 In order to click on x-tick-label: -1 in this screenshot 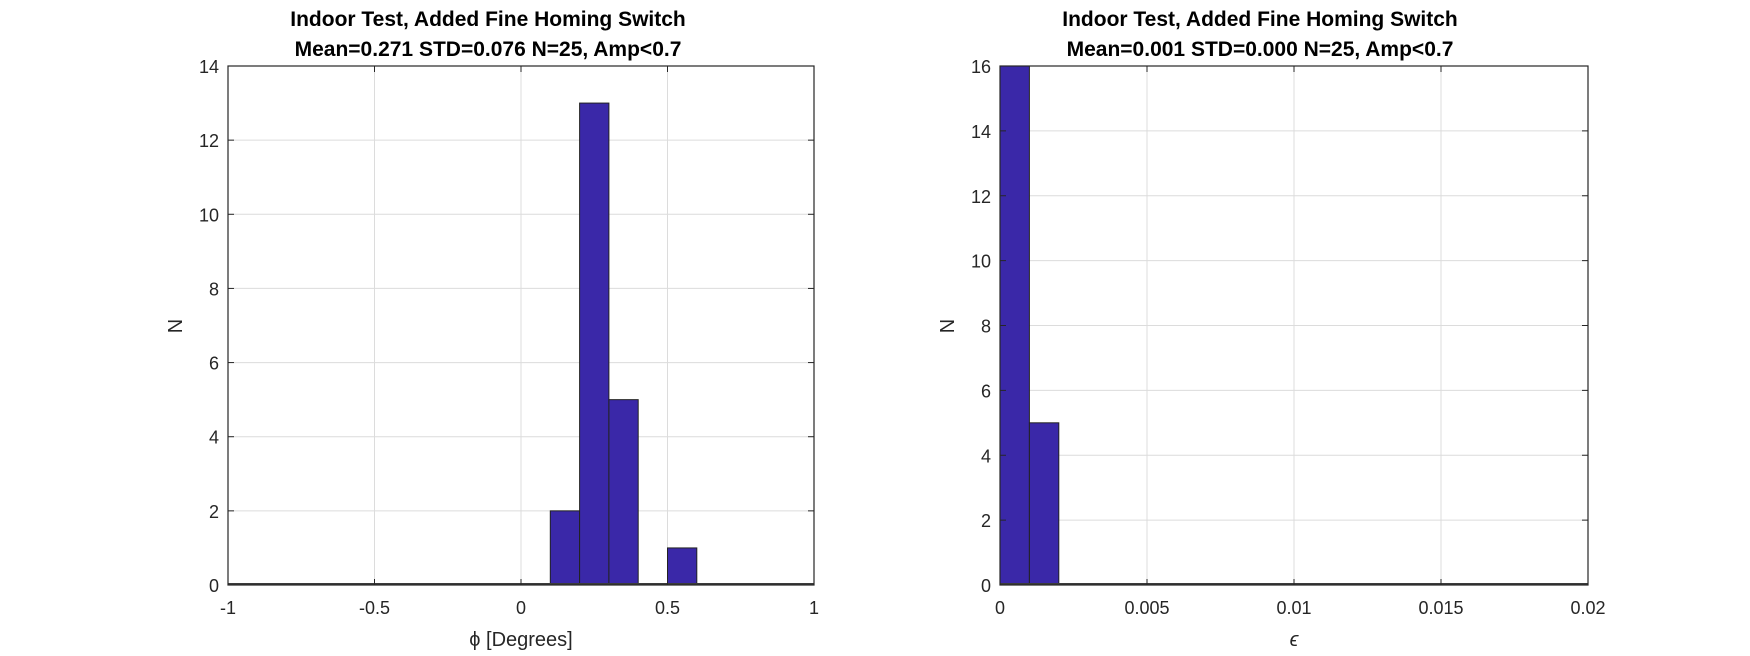, I will do `click(228, 608)`.